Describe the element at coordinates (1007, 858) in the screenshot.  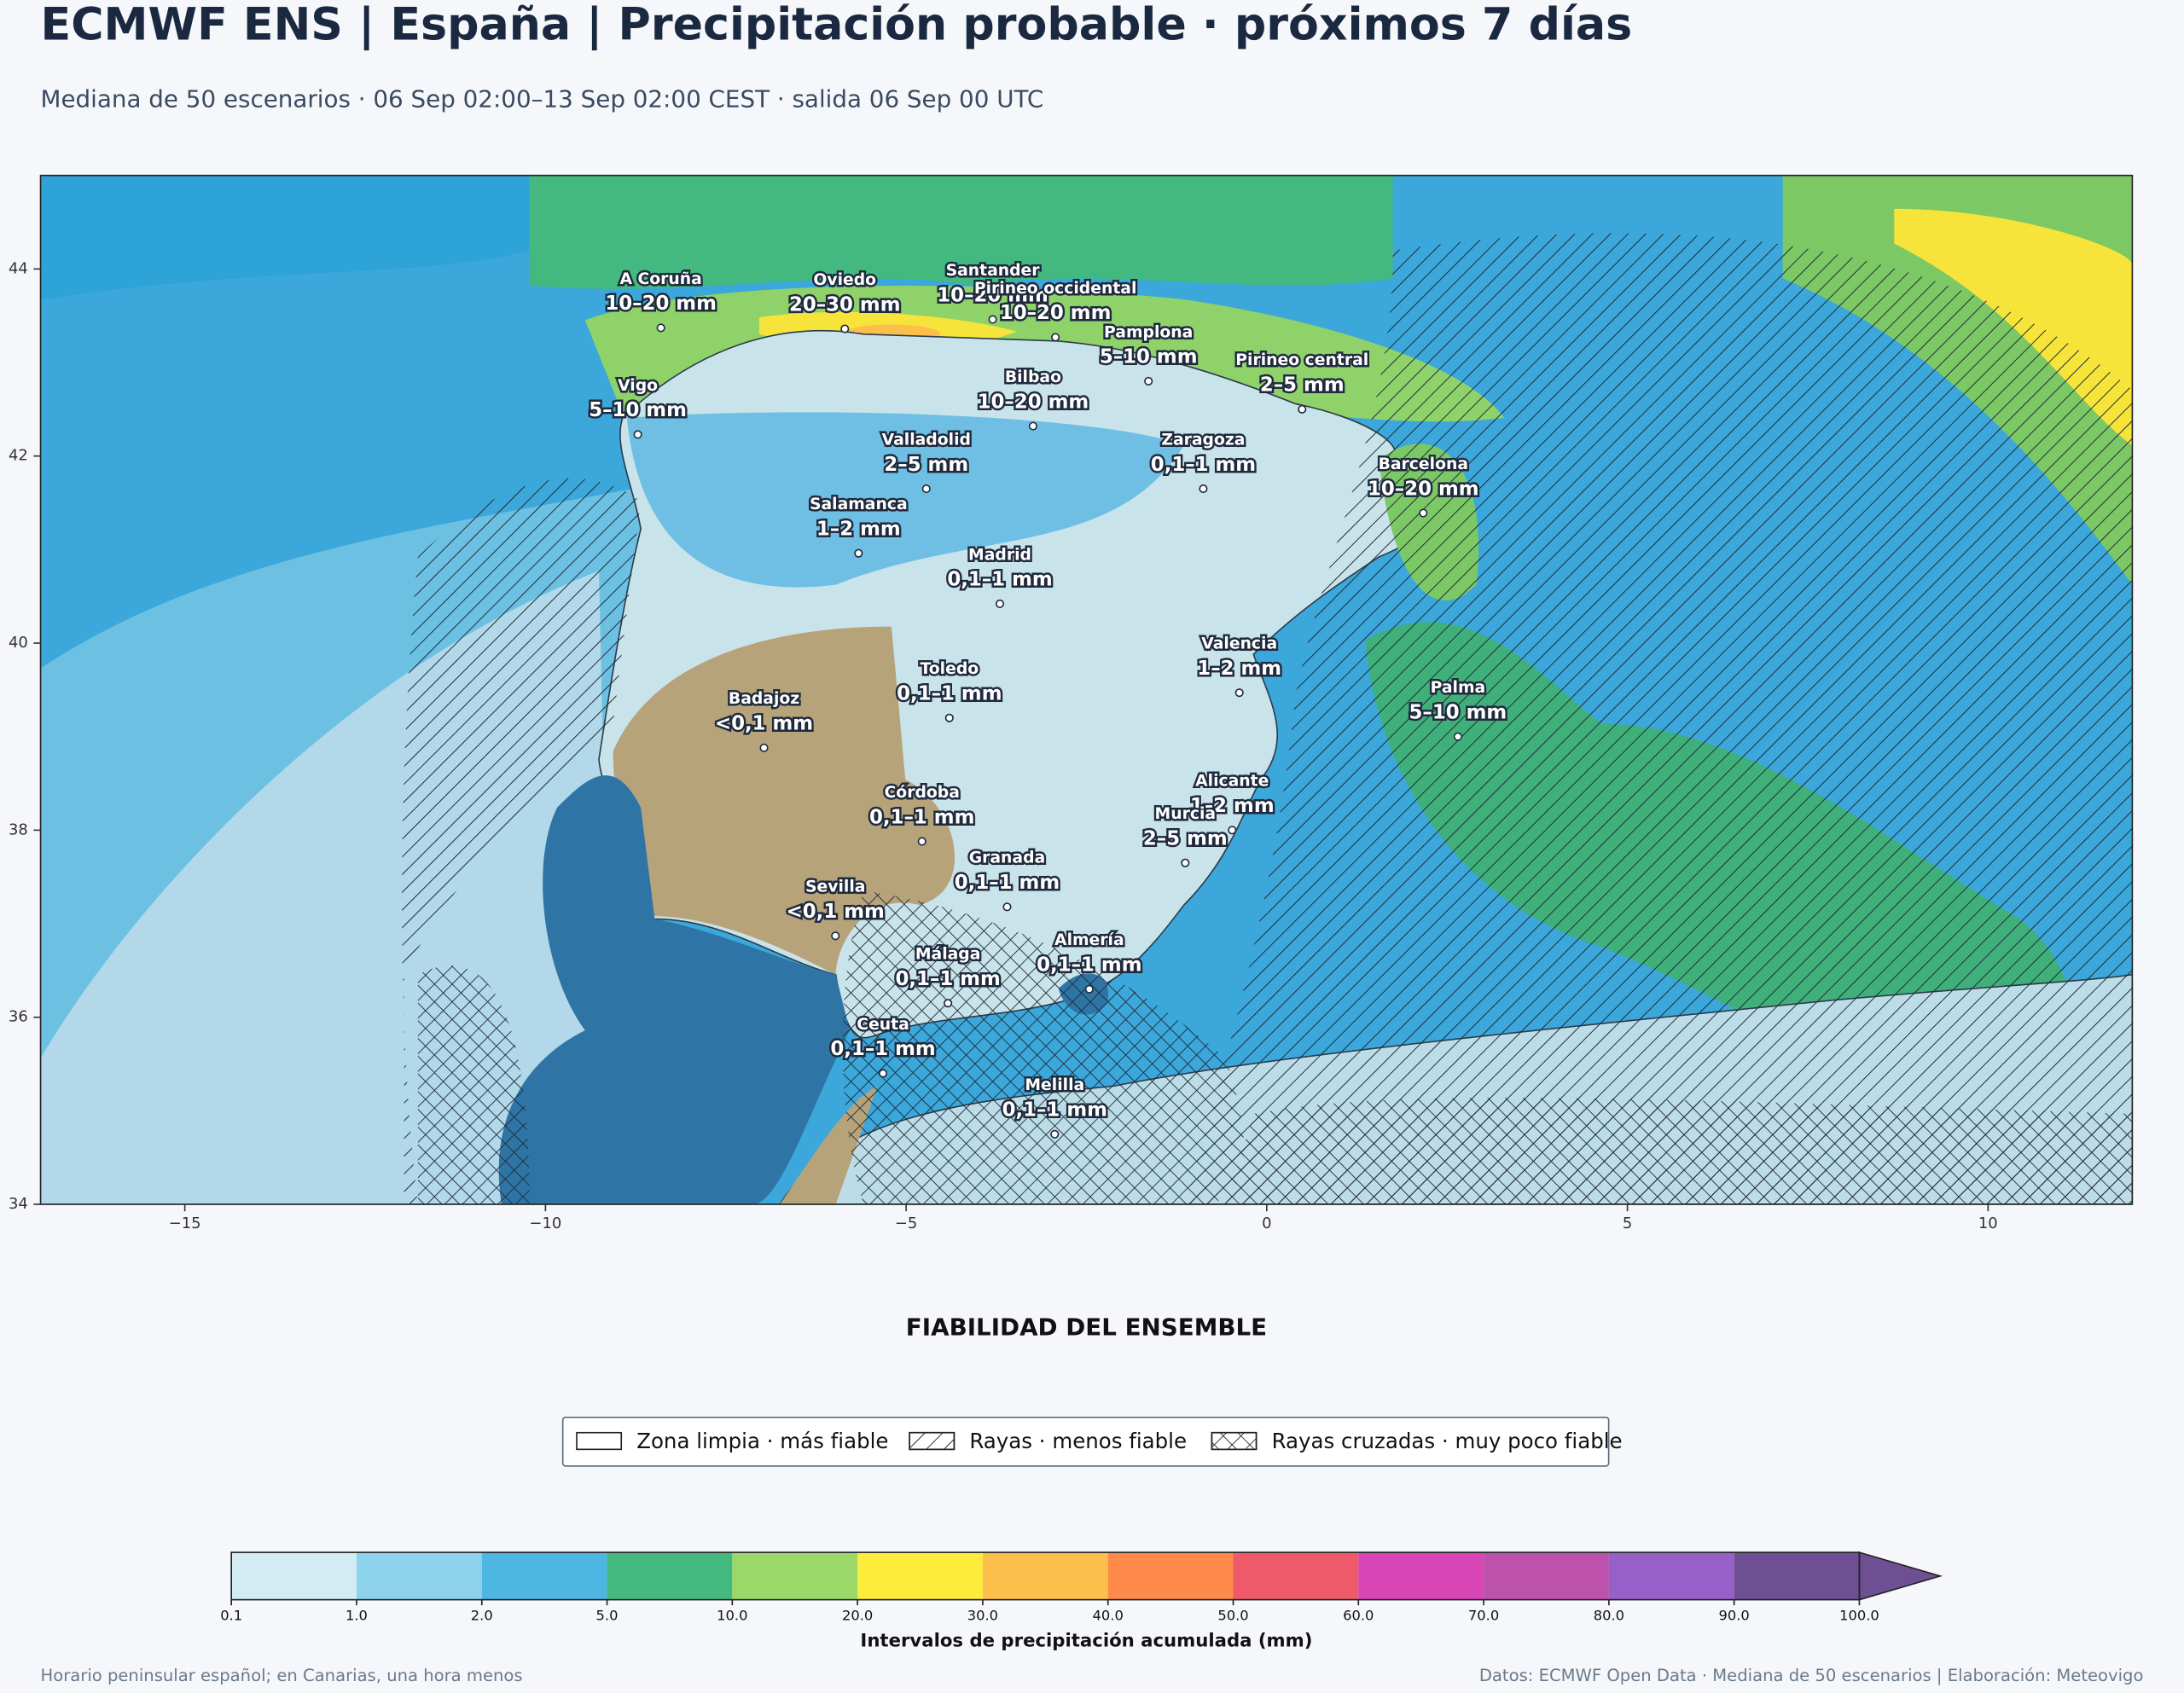
I see `city-name: Granada` at that location.